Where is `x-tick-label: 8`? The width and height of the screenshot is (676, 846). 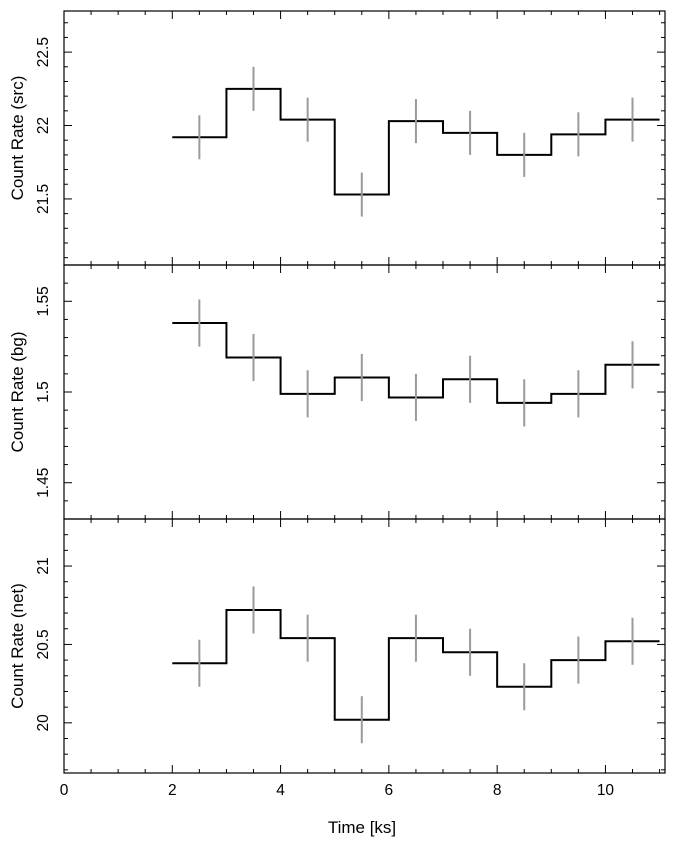
x-tick-label: 8 is located at coordinates (497, 790).